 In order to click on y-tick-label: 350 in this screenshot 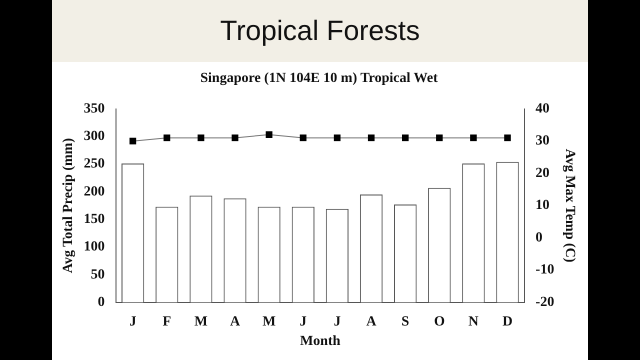, I will do `click(94, 108)`.